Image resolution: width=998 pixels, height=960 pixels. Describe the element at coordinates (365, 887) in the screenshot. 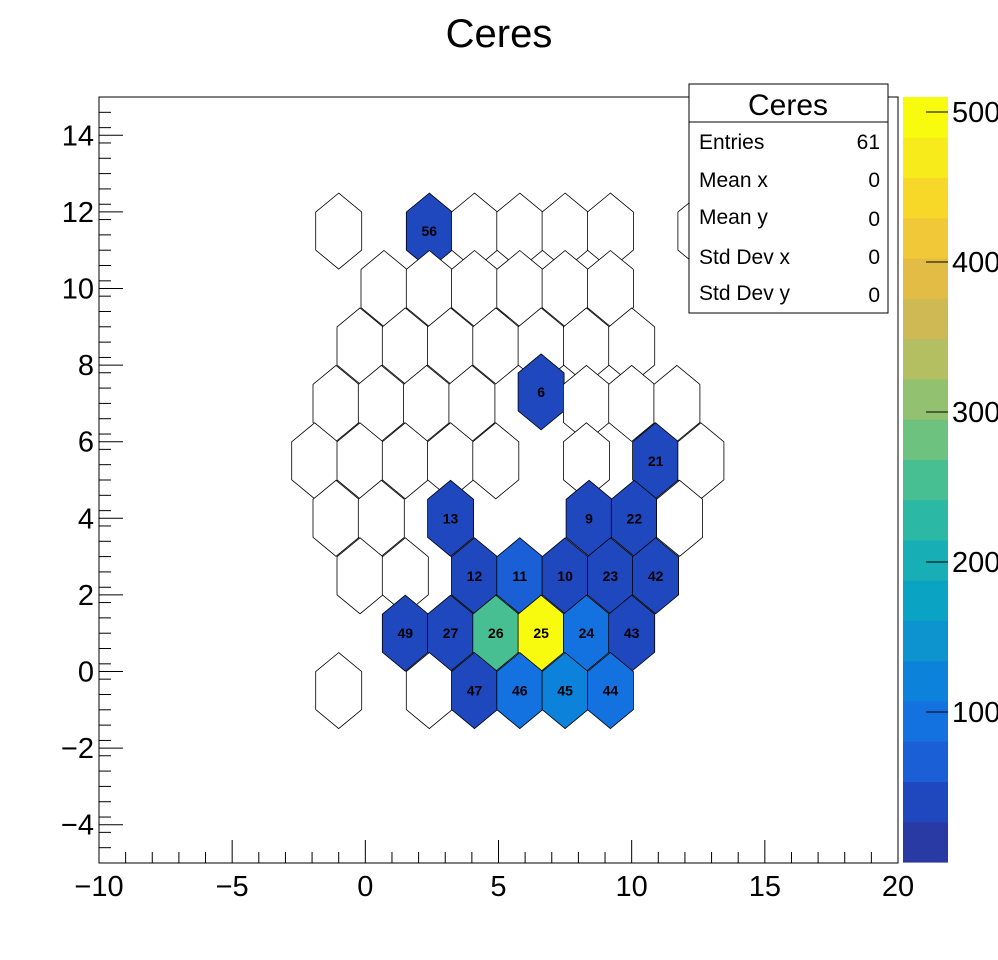

I see `x-tick-label: 0` at that location.